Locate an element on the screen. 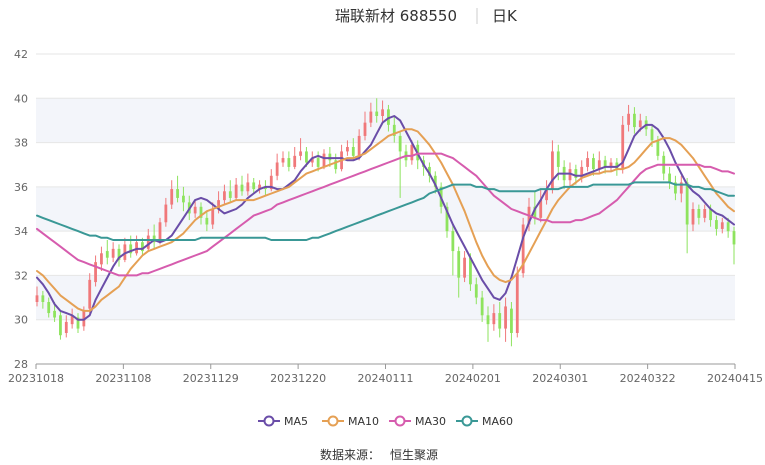  svg-text: MA60 is located at coordinates (497, 421).